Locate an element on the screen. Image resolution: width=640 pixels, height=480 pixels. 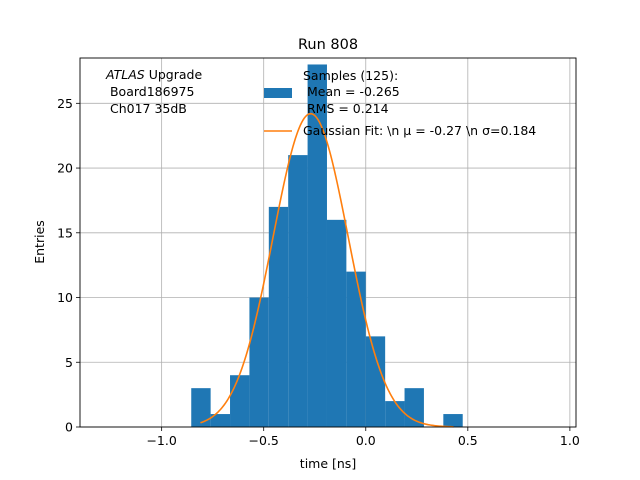
chart-title: Run 808 is located at coordinates (328, 45).